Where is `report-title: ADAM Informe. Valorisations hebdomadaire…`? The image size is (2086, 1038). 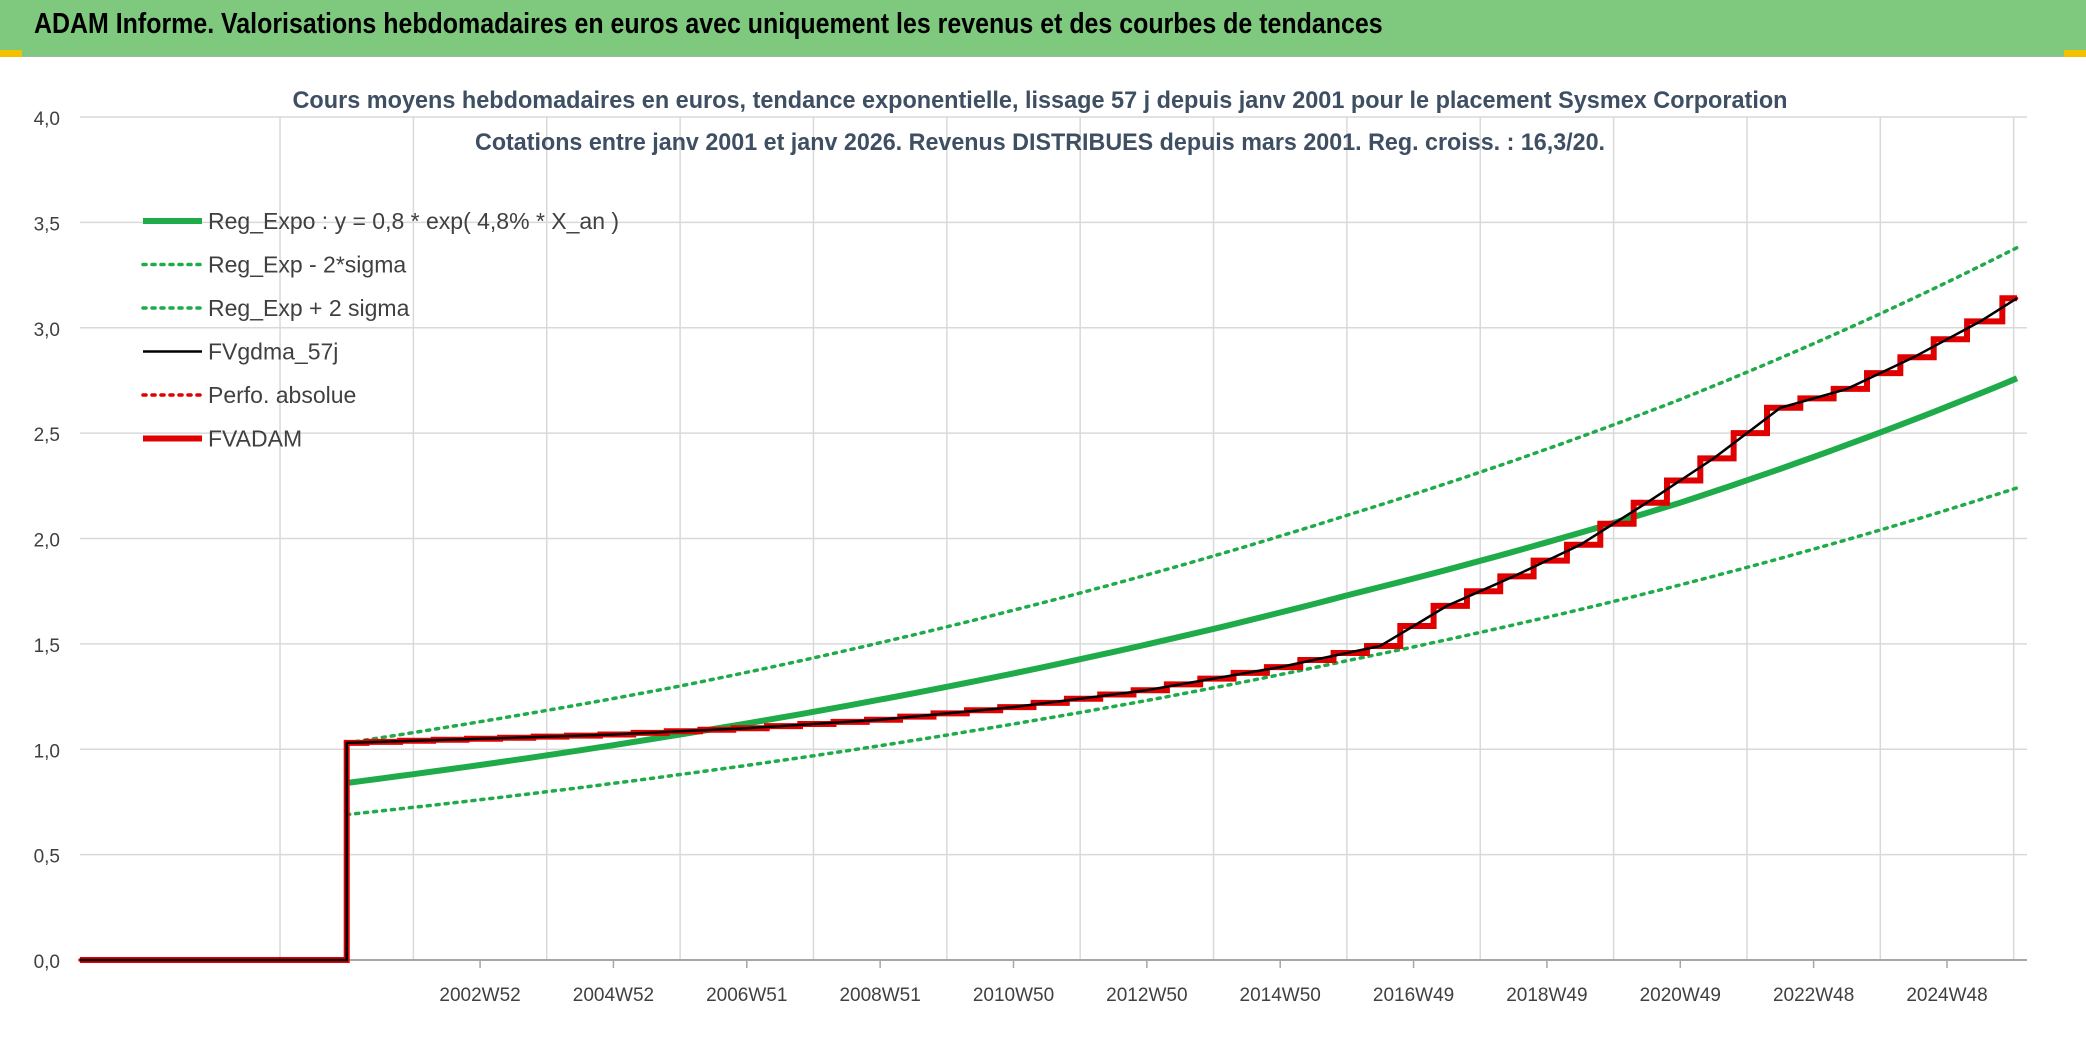 report-title: ADAM Informe. Valorisations hebdomadaire… is located at coordinates (708, 24).